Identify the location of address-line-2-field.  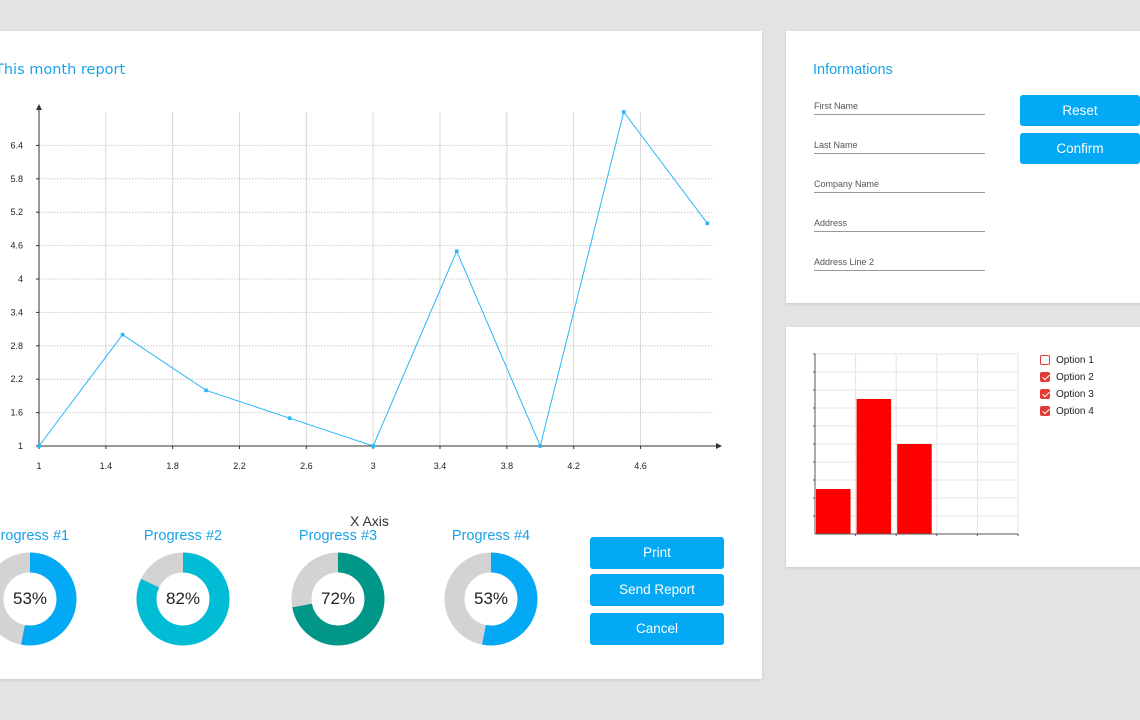
(899, 260).